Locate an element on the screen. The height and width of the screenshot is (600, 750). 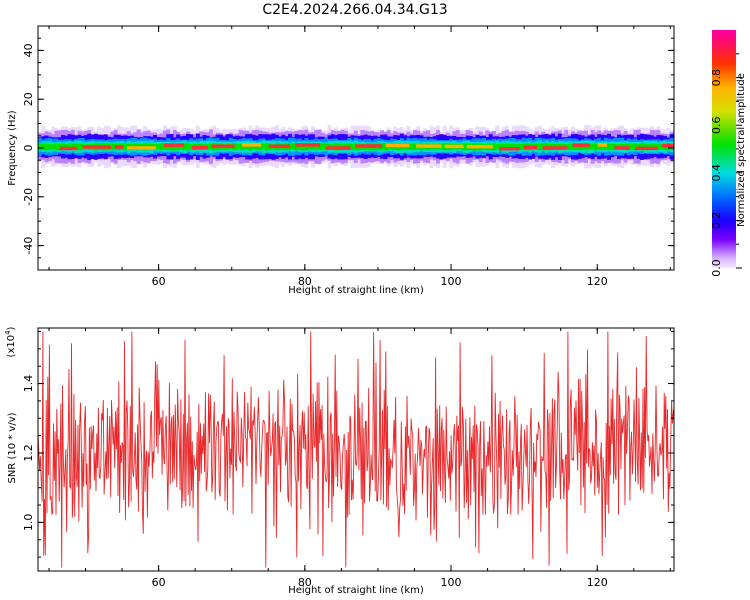
x-tick-label: 80 is located at coordinates (305, 281).